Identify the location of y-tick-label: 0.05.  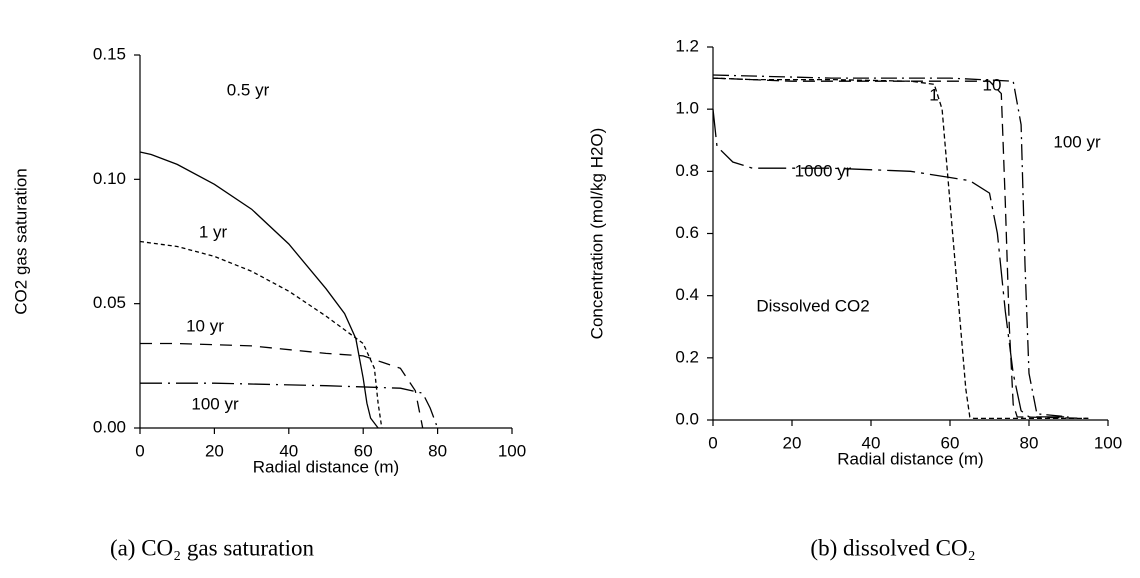
(109, 302).